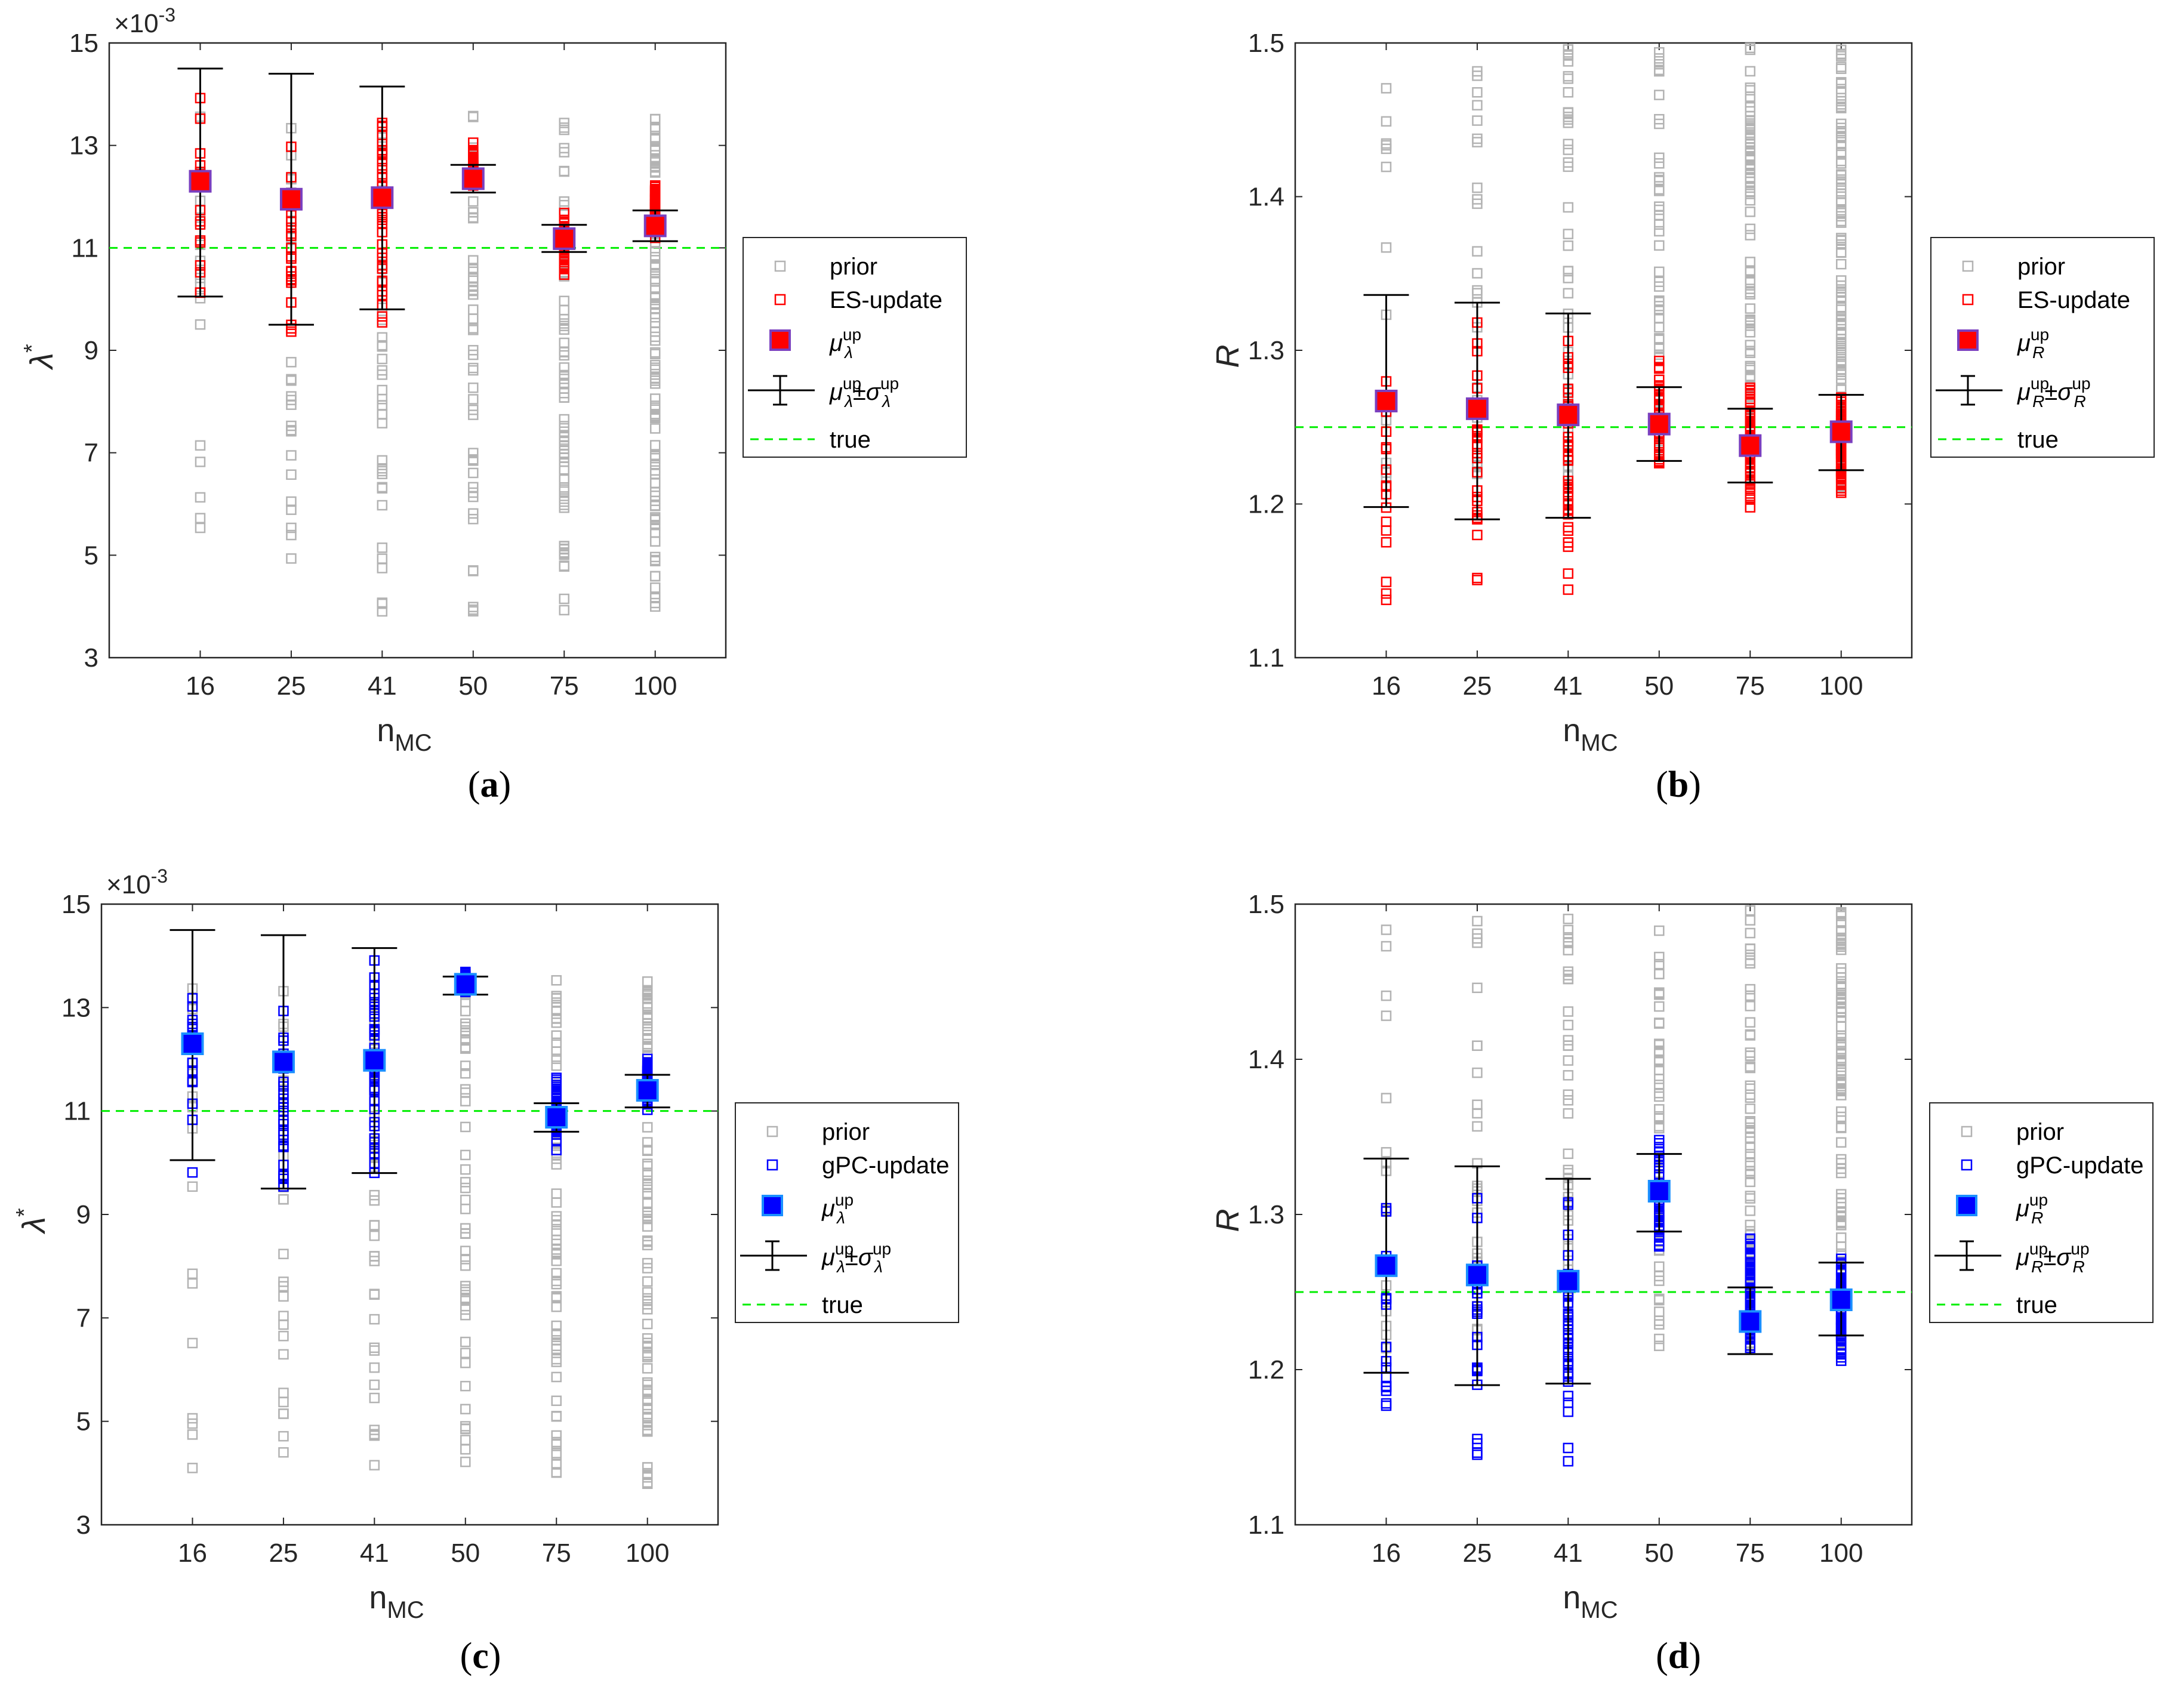 Image resolution: width=2175 pixels, height=1708 pixels. Describe the element at coordinates (1266, 504) in the screenshot. I see `y-tick-label: 1.2` at that location.